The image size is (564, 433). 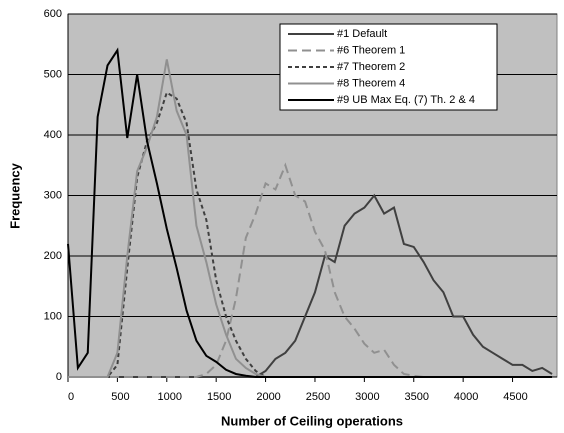 What do you see at coordinates (371, 67) in the screenshot?
I see `legend-label: #7 Theorem 2` at bounding box center [371, 67].